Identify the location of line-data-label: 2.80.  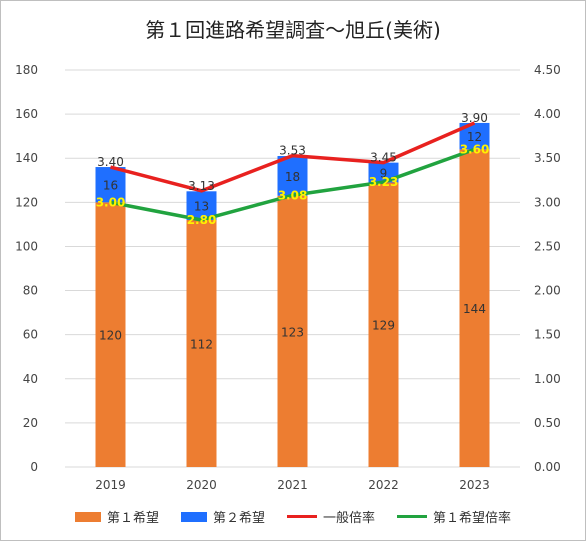
(202, 220).